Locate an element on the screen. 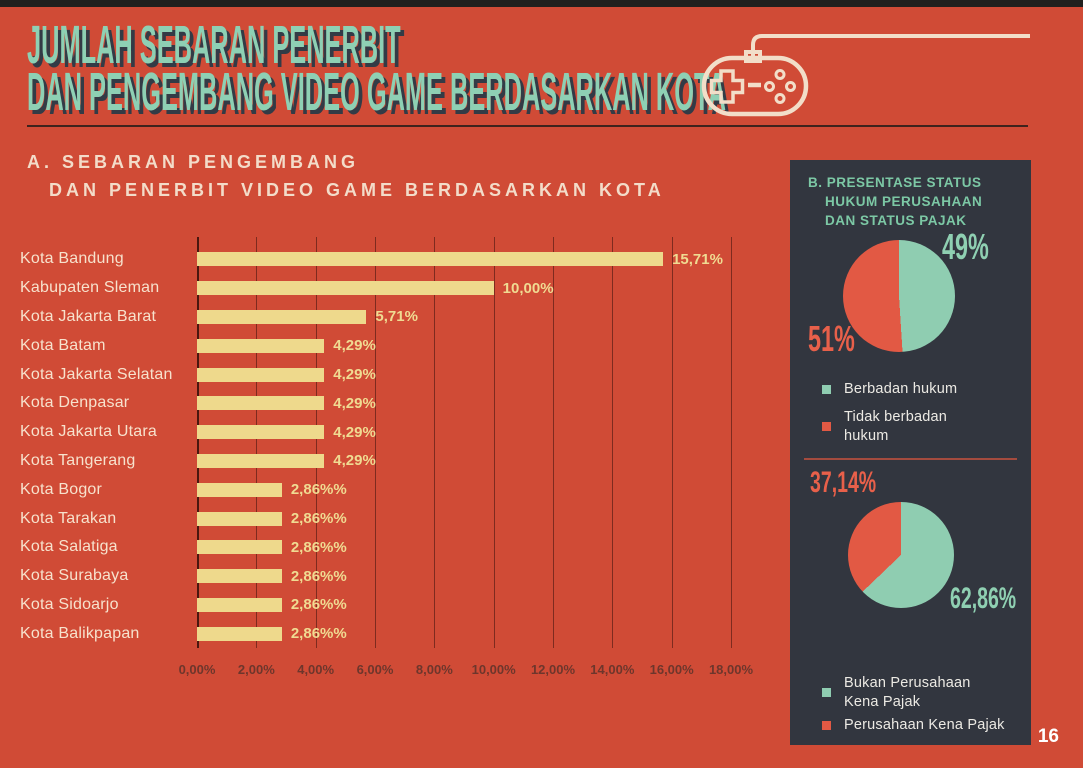  bar-category-label: Kota Sidoarjo is located at coordinates (69, 604).